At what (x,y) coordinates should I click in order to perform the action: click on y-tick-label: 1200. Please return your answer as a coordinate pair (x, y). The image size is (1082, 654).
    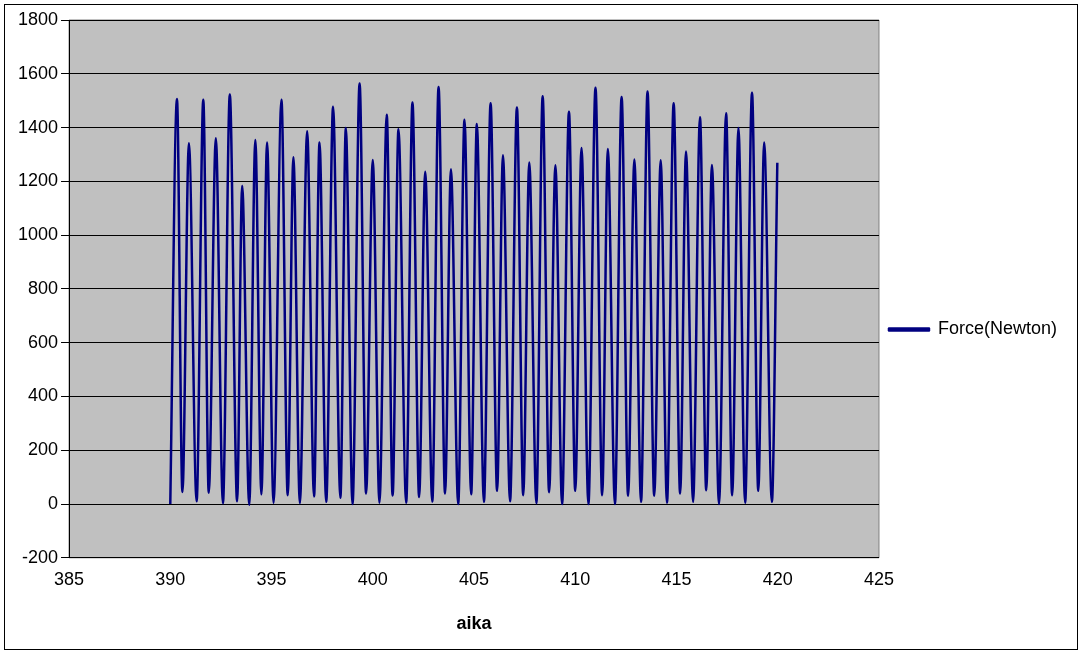
    Looking at the image, I should click on (38, 180).